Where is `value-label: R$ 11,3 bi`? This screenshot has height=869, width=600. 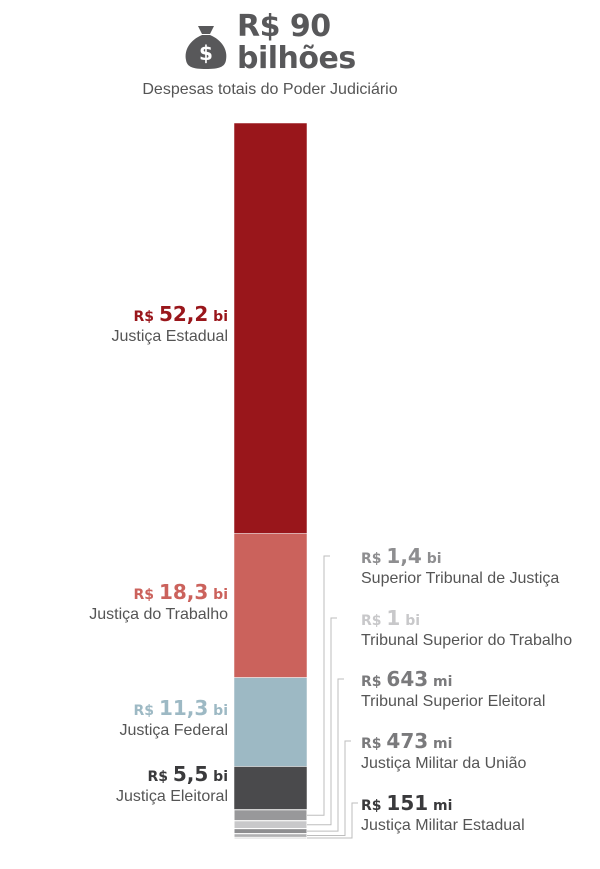
value-label: R$ 11,3 bi is located at coordinates (174, 708).